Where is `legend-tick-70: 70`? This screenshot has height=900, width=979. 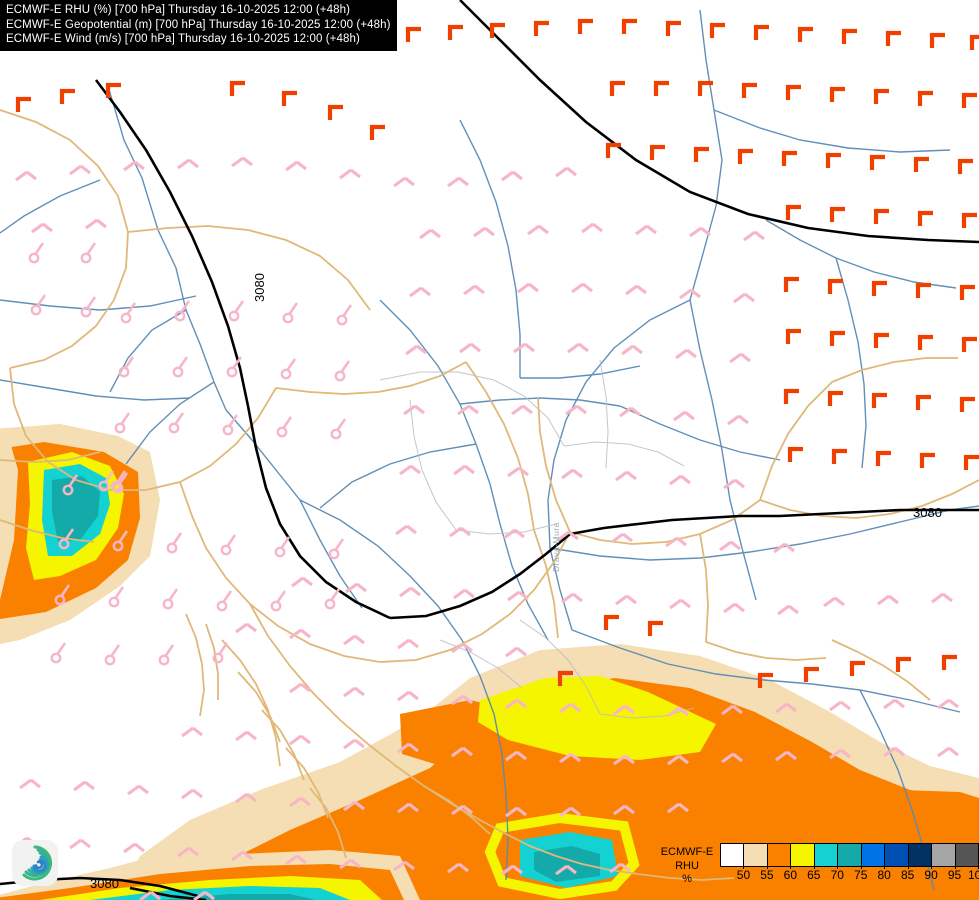 legend-tick-70: 70 is located at coordinates (837, 875).